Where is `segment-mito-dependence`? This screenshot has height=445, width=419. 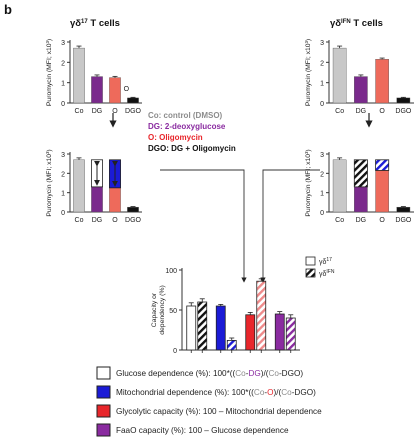
segment-mito-dependence is located at coordinates (382, 165).